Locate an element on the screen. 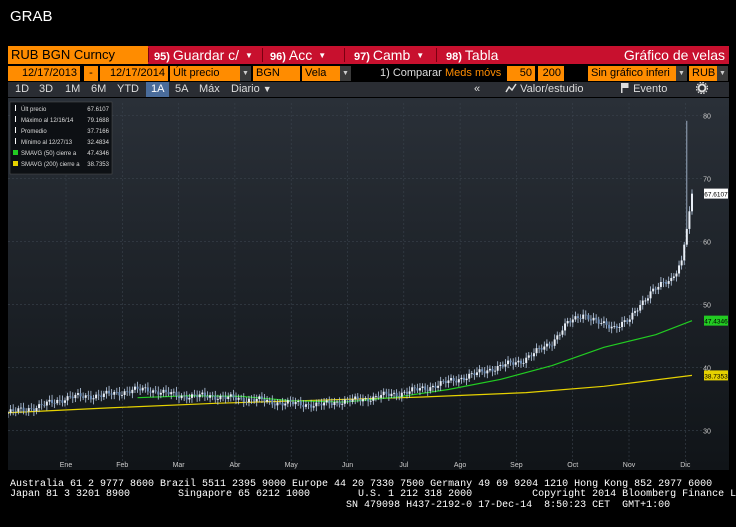 The height and width of the screenshot is (527, 736). x-tick-label: May is located at coordinates (292, 465).